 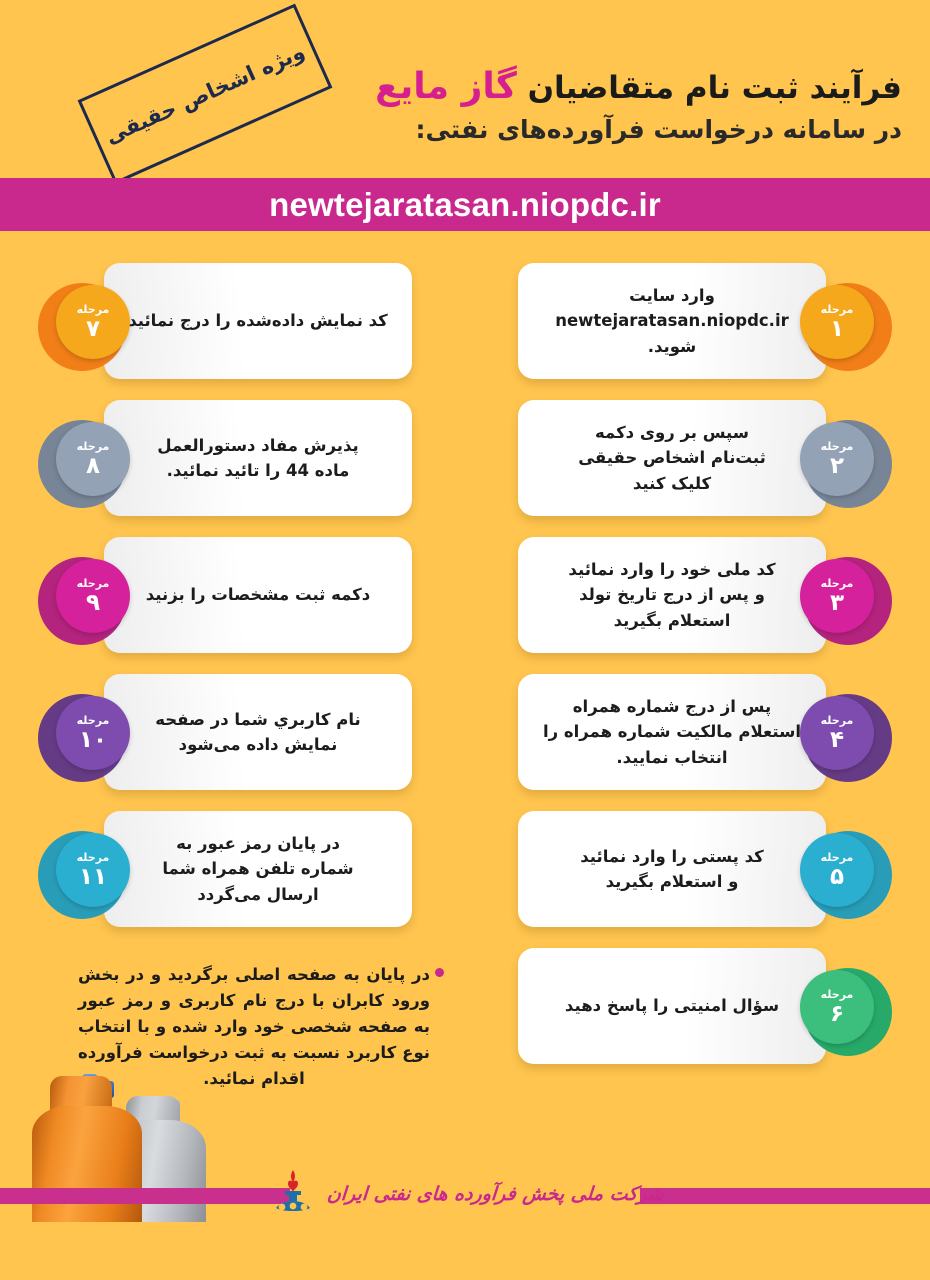 I want to click on poster-title: فرآیند ثبت نام متقاضیان گاز مایع, so click(x=557, y=87).